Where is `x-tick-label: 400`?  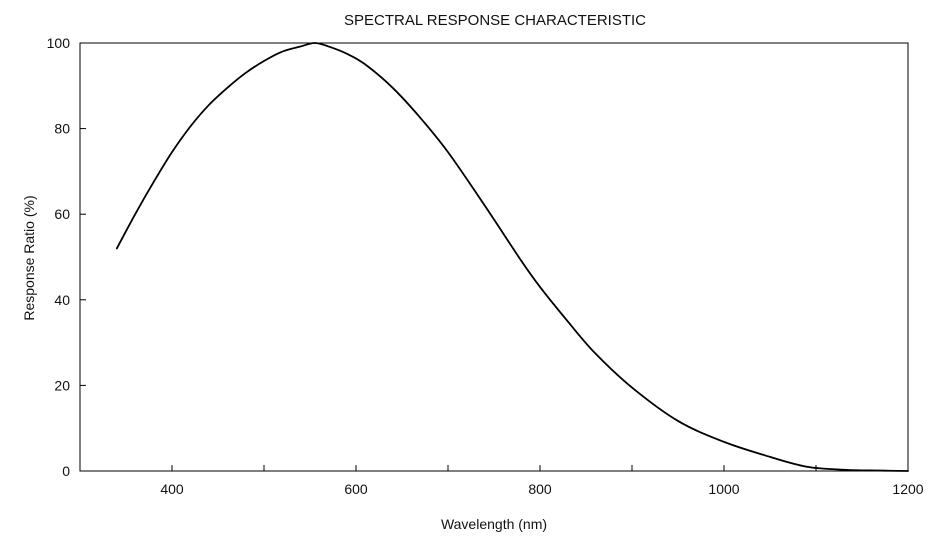
x-tick-label: 400 is located at coordinates (172, 489).